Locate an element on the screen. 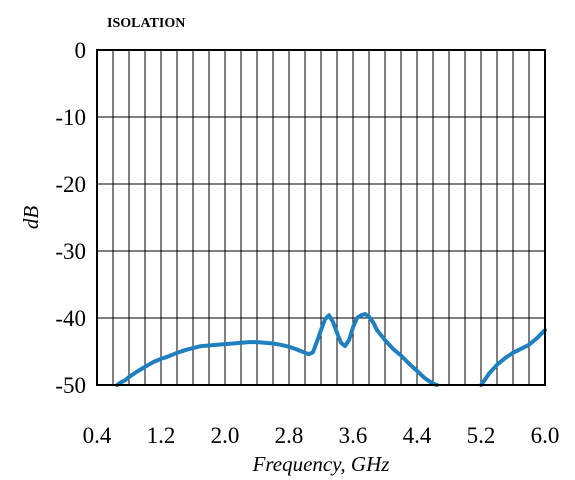  y-axis-label: dB is located at coordinates (31, 218).